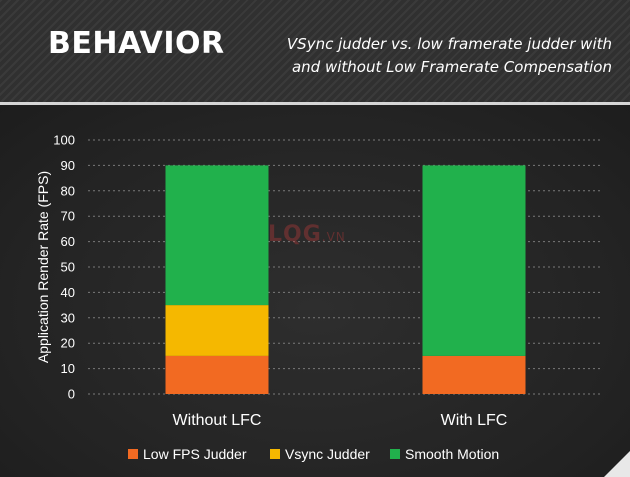  I want to click on y-tick-label: 80, so click(68, 190).